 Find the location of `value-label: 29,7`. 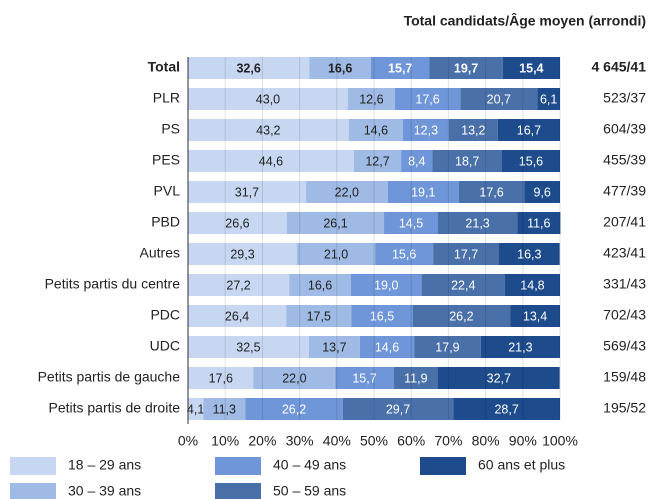

value-label: 29,7 is located at coordinates (398, 409).